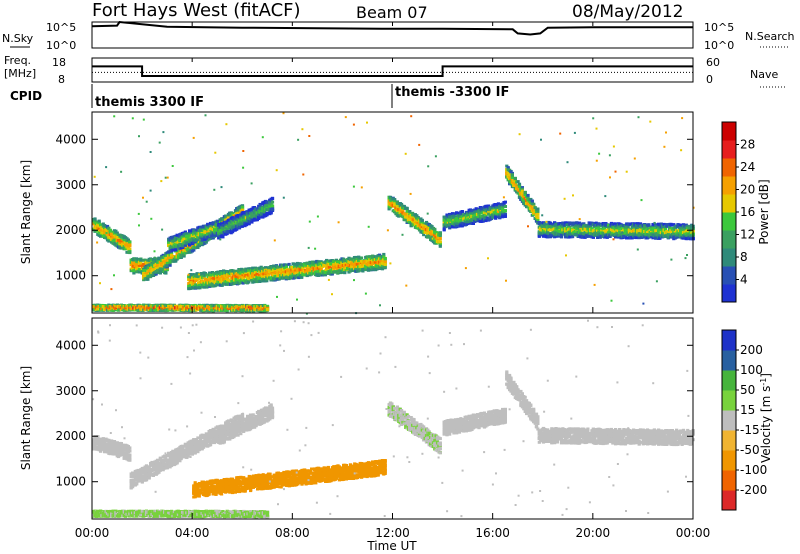  What do you see at coordinates (709, 79) in the screenshot?
I see `nave-tick-bottom: 0` at bounding box center [709, 79].